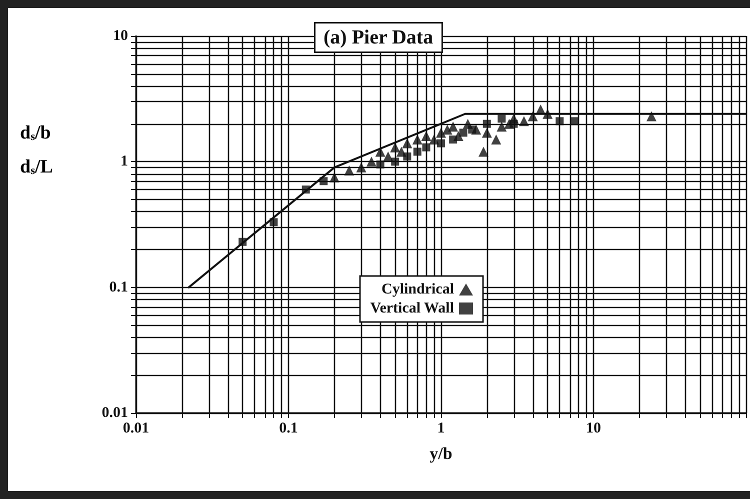 The width and height of the screenshot is (750, 499). I want to click on y-tick-label: 0.1, so click(118, 287).